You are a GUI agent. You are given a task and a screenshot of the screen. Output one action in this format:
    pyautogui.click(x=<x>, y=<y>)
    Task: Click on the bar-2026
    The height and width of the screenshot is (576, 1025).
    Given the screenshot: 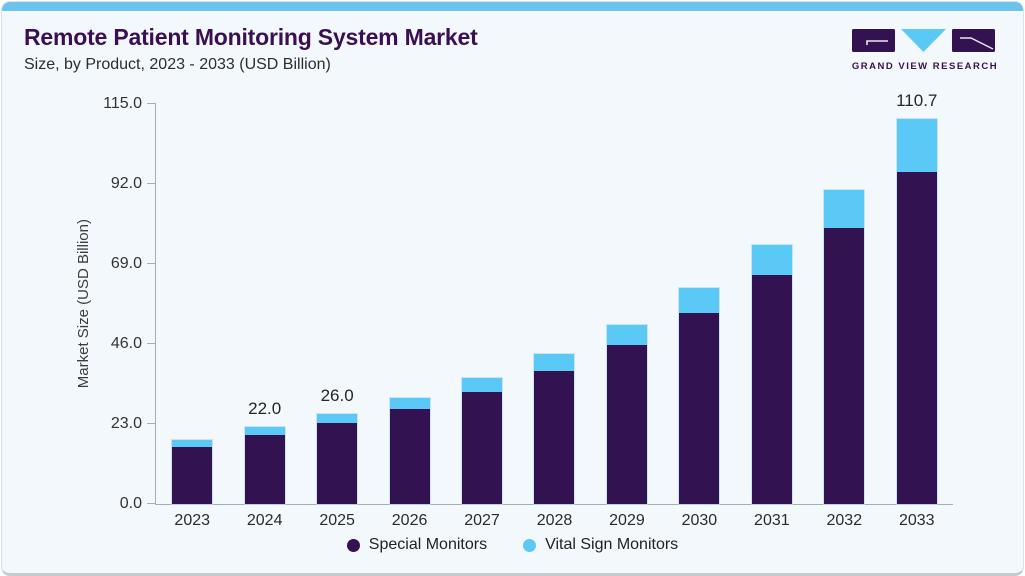 What is the action you would take?
    pyautogui.click(x=409, y=450)
    